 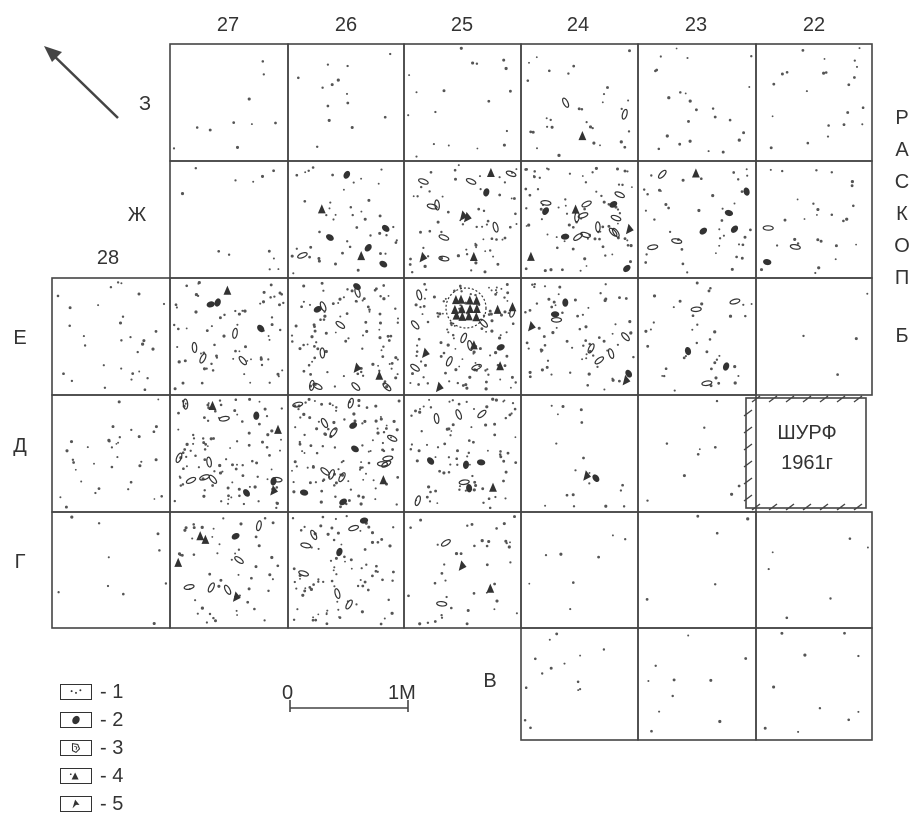 What do you see at coordinates (703, 231) in the screenshot?
I see `filled-oval` at bounding box center [703, 231].